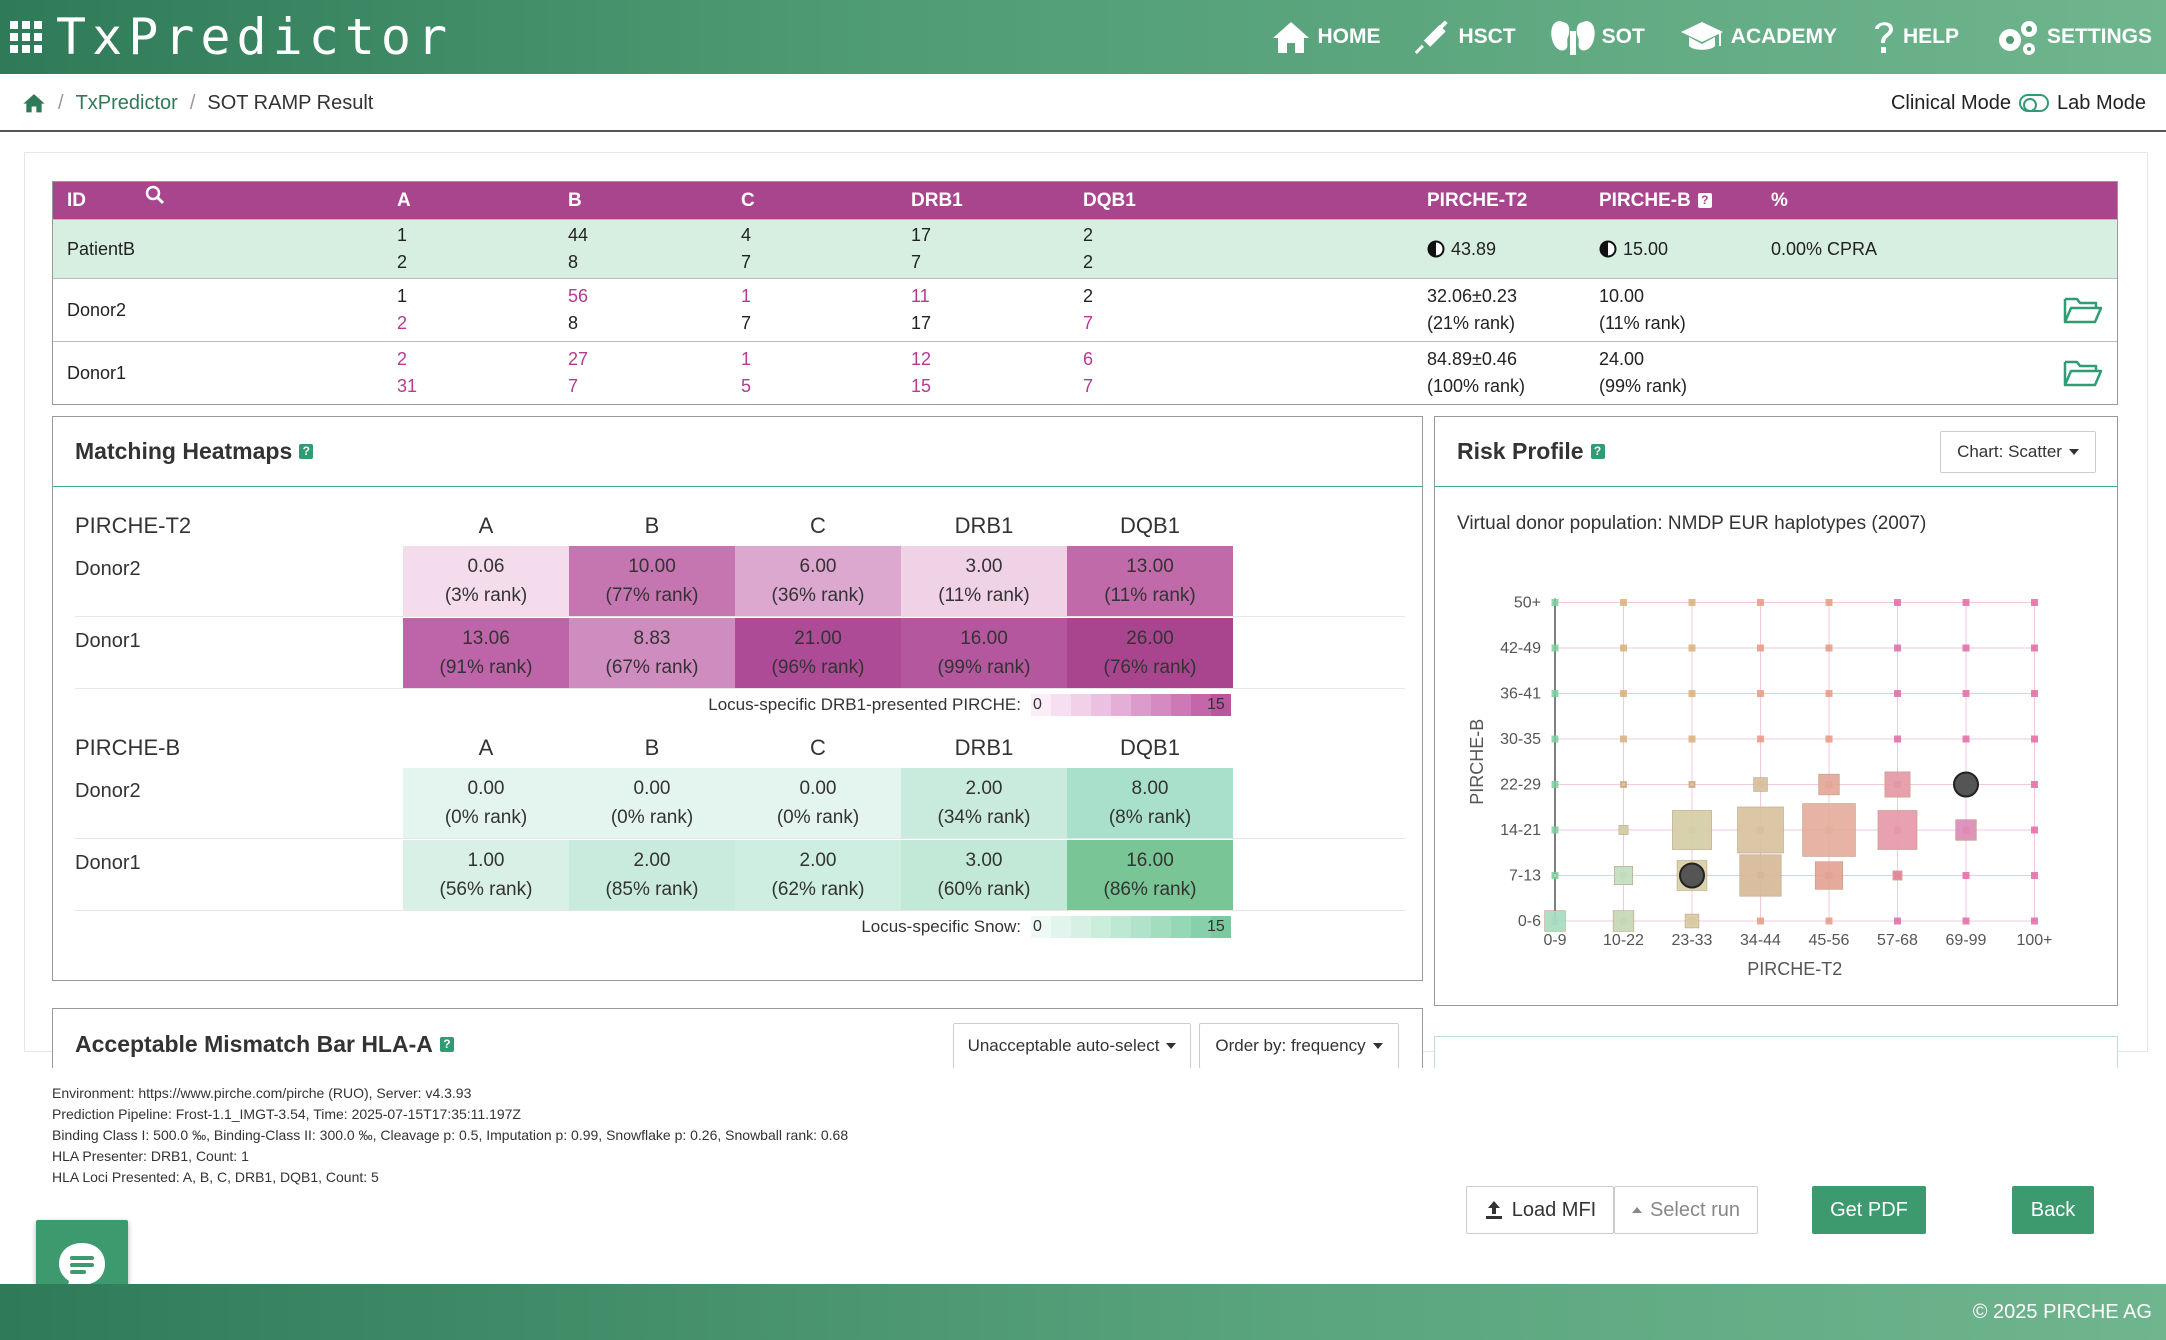 The width and height of the screenshot is (2166, 1340). Describe the element at coordinates (2018, 103) in the screenshot. I see `mode-switch: Clinical Mode Lab Mode` at that location.